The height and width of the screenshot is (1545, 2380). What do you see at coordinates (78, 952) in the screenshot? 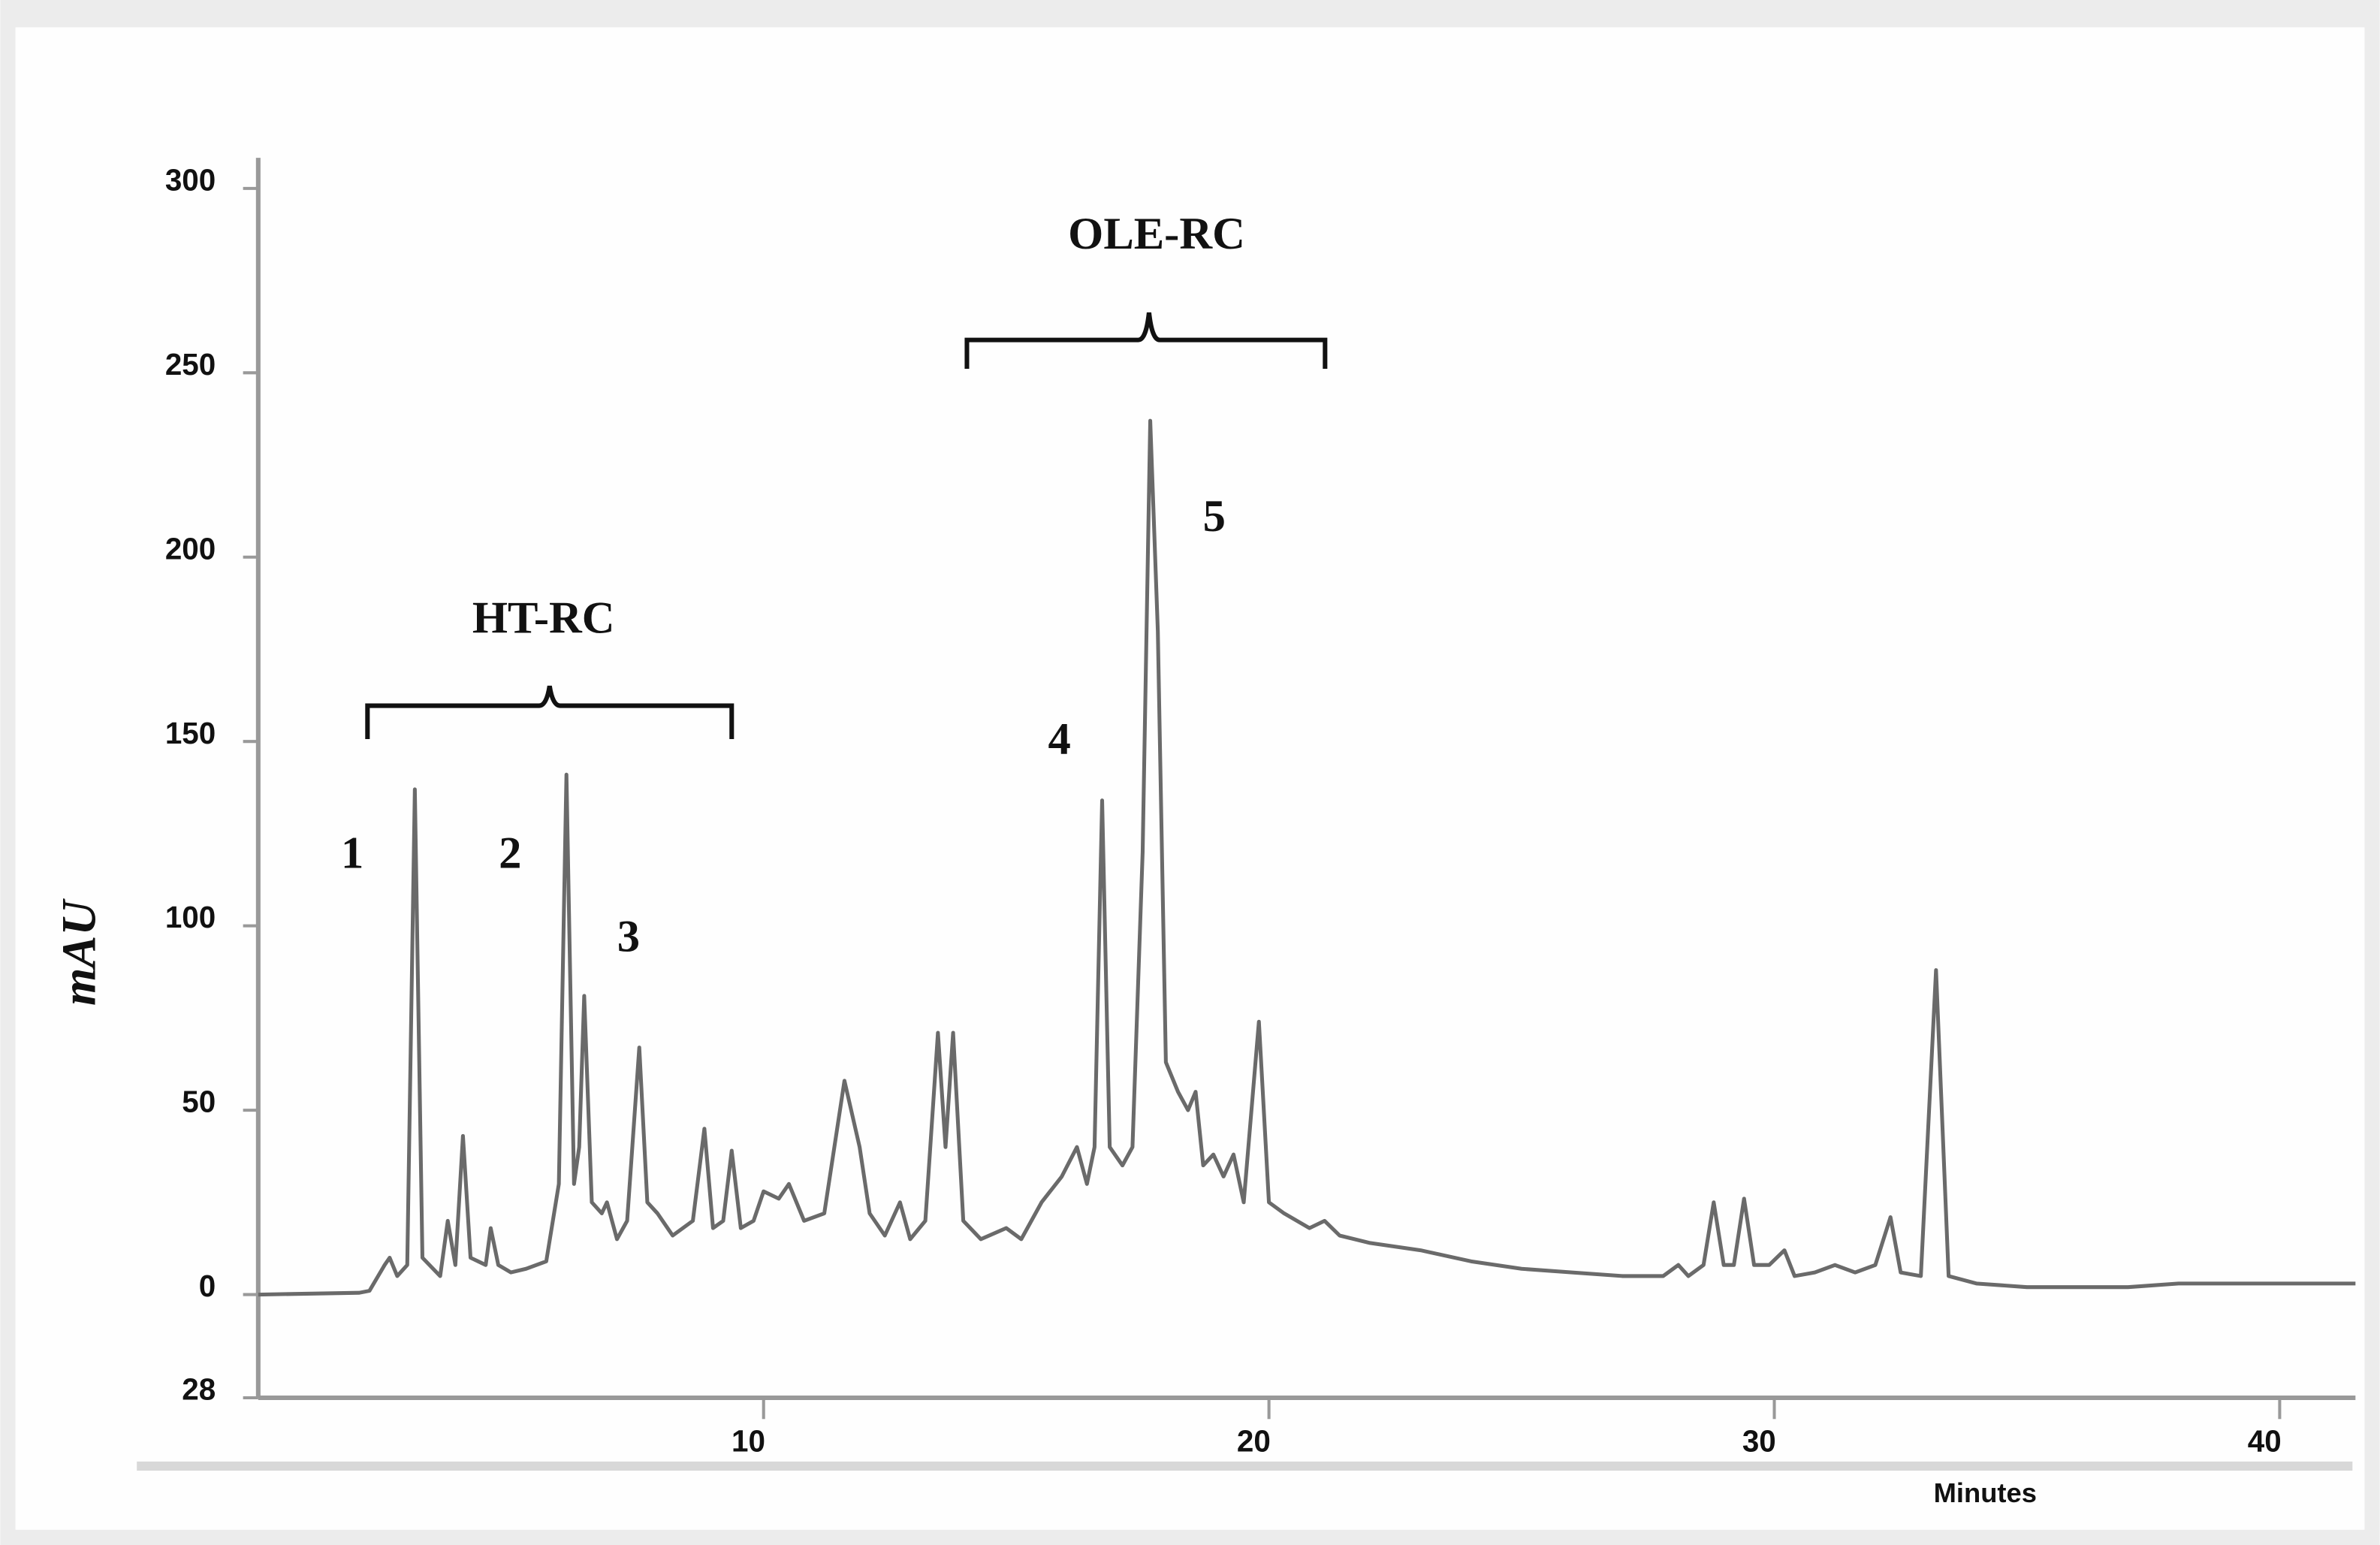
I see `y-axis-label: mAU` at bounding box center [78, 952].